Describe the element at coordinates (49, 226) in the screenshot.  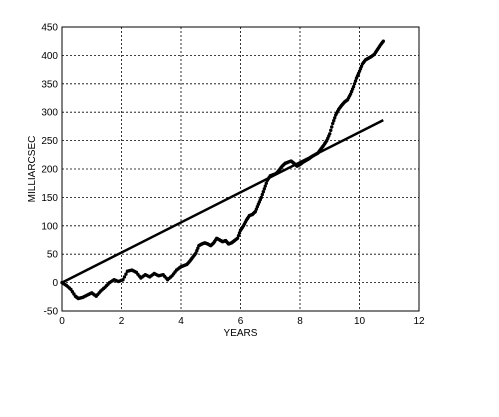
I see `y-tick-label: 100` at that location.